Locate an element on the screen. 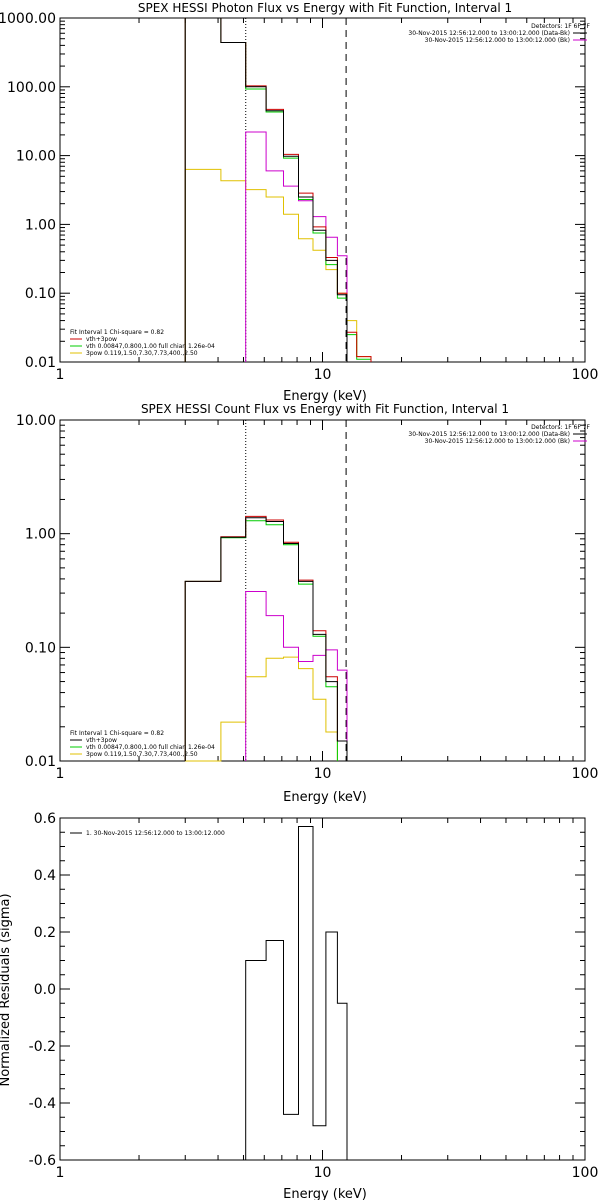 Image resolution: width=600 pixels, height=1204 pixels. count-legend-fit-header: Fit Interval 1 Chi-square = 0.82 is located at coordinates (117, 733).